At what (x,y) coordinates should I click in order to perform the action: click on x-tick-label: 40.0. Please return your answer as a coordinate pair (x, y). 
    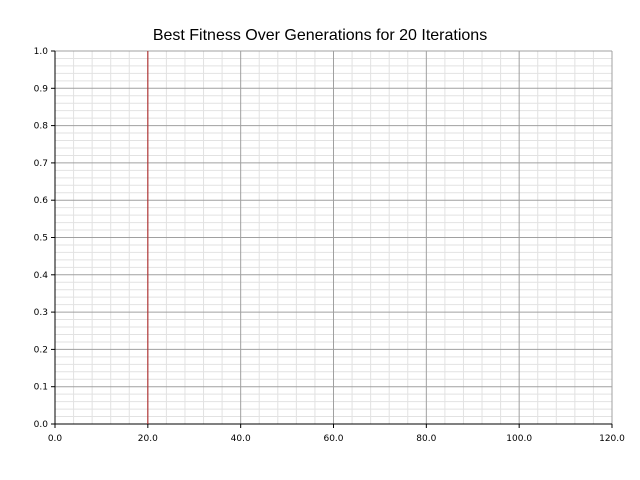
    Looking at the image, I should click on (241, 439).